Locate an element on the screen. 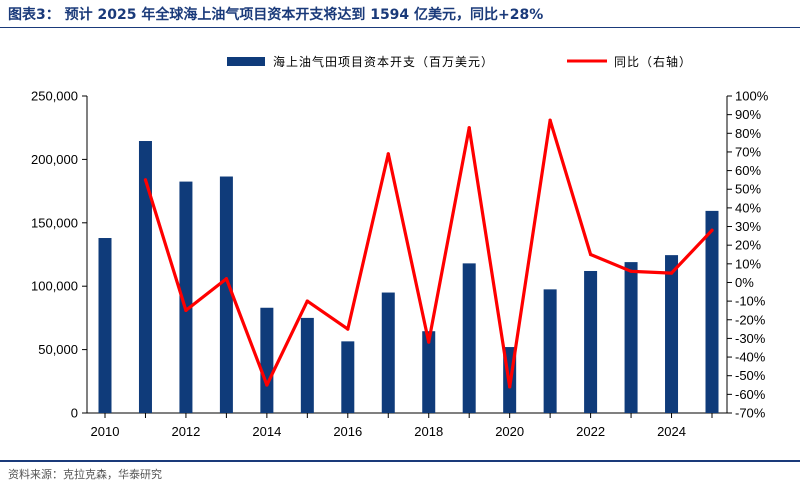 The width and height of the screenshot is (800, 486). x-tick-label: 2016 is located at coordinates (347, 431).